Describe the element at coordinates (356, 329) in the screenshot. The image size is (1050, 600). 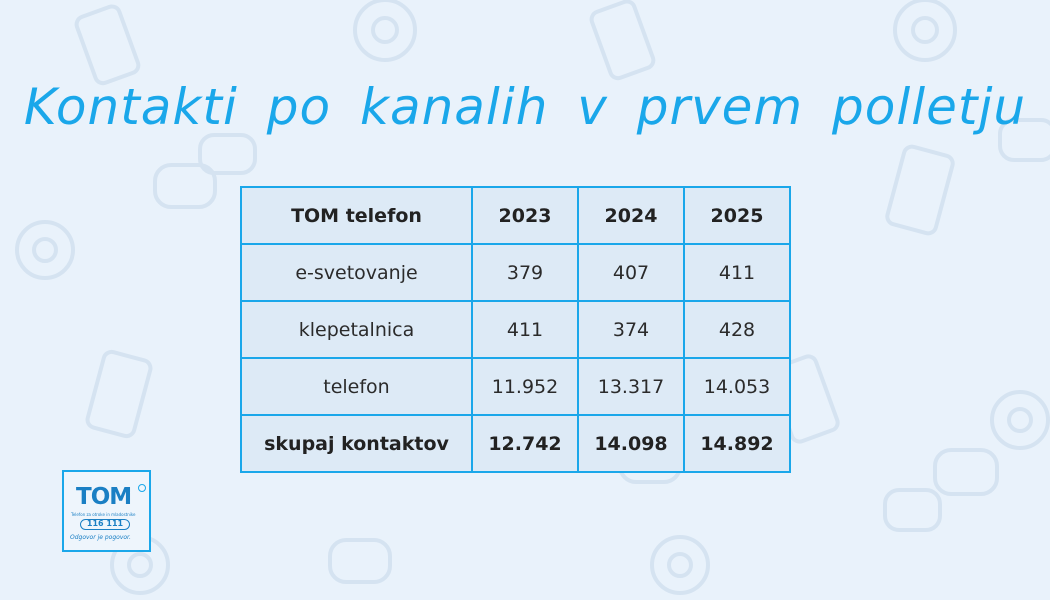
I see `row-label: klepetalnica` at that location.